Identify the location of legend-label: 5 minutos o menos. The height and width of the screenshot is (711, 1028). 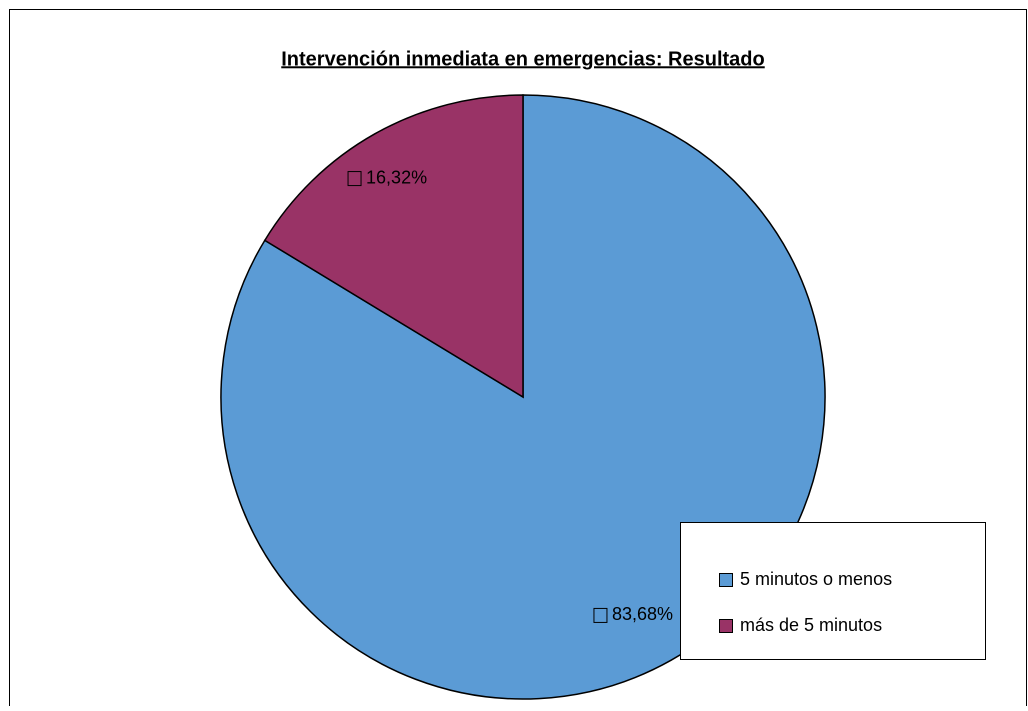
(816, 579).